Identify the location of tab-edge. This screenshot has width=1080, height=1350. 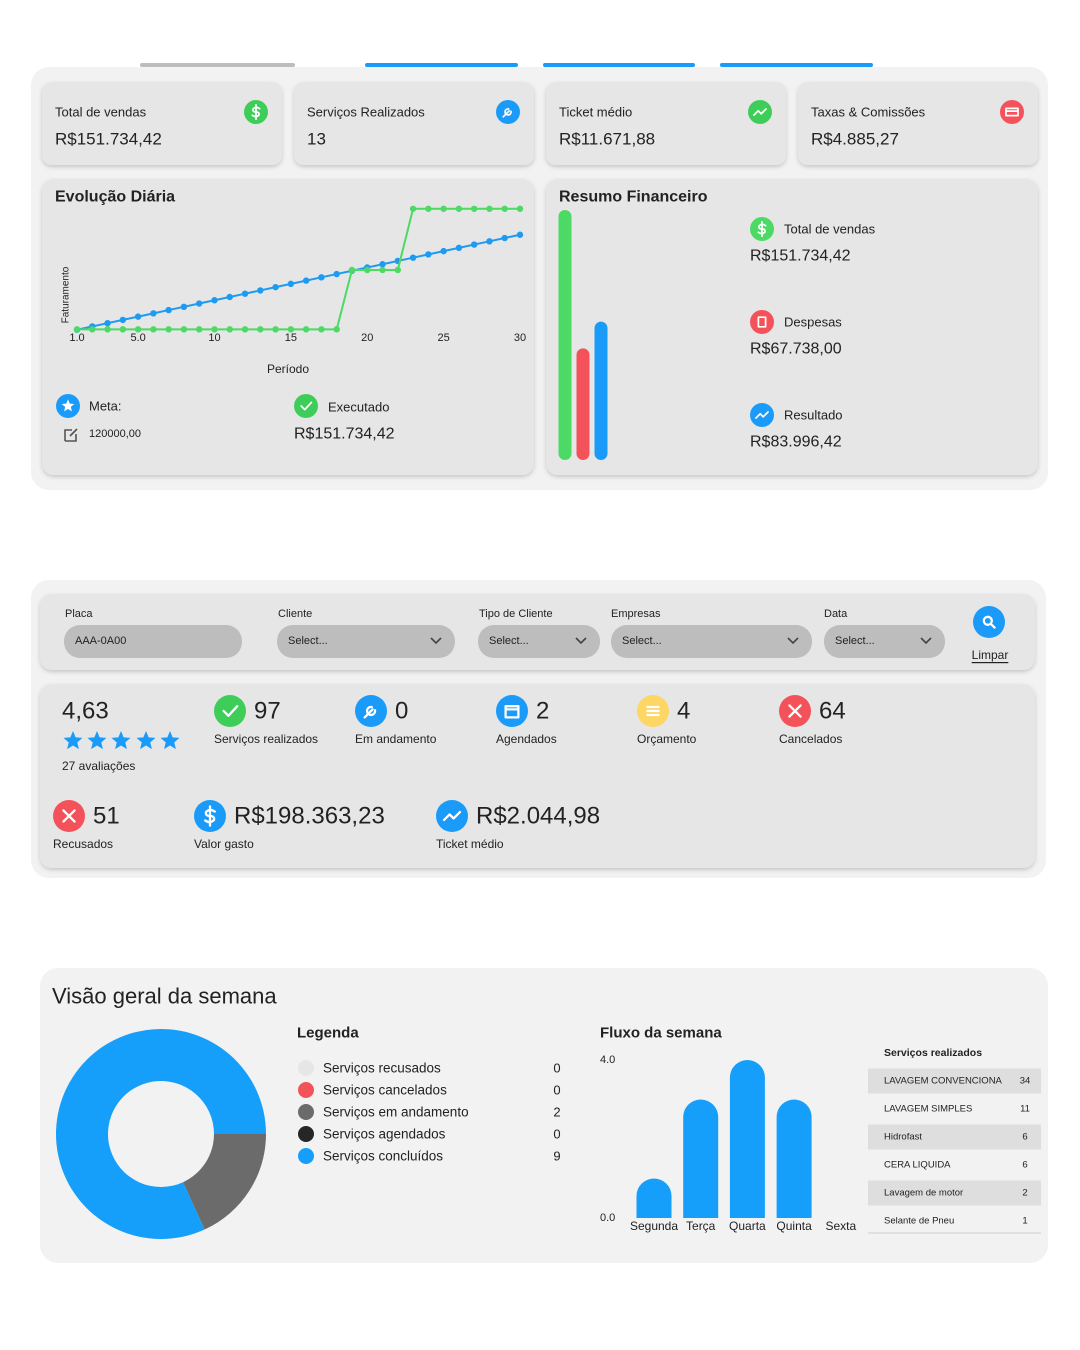
(217, 65).